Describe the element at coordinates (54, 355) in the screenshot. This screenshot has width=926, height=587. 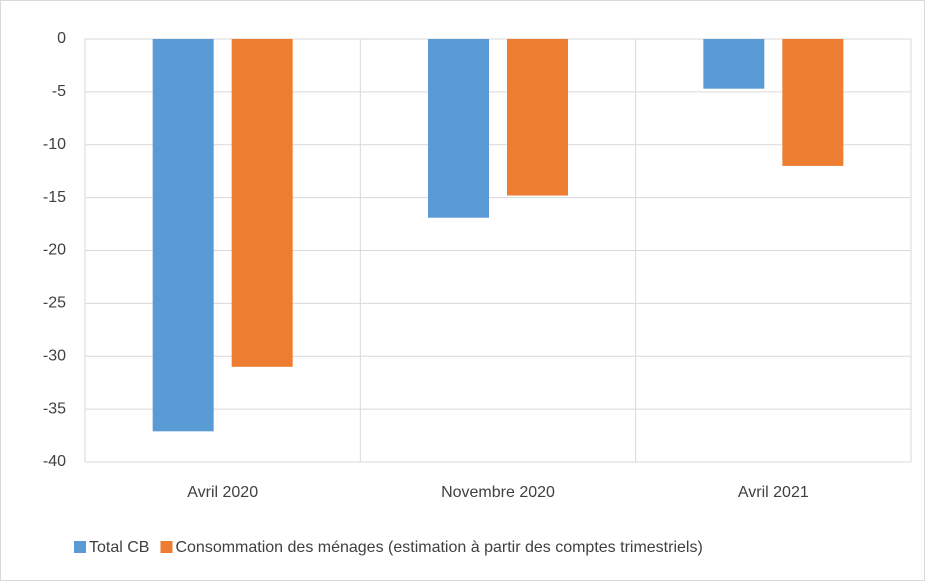
I see `y-tick-label: -30` at that location.